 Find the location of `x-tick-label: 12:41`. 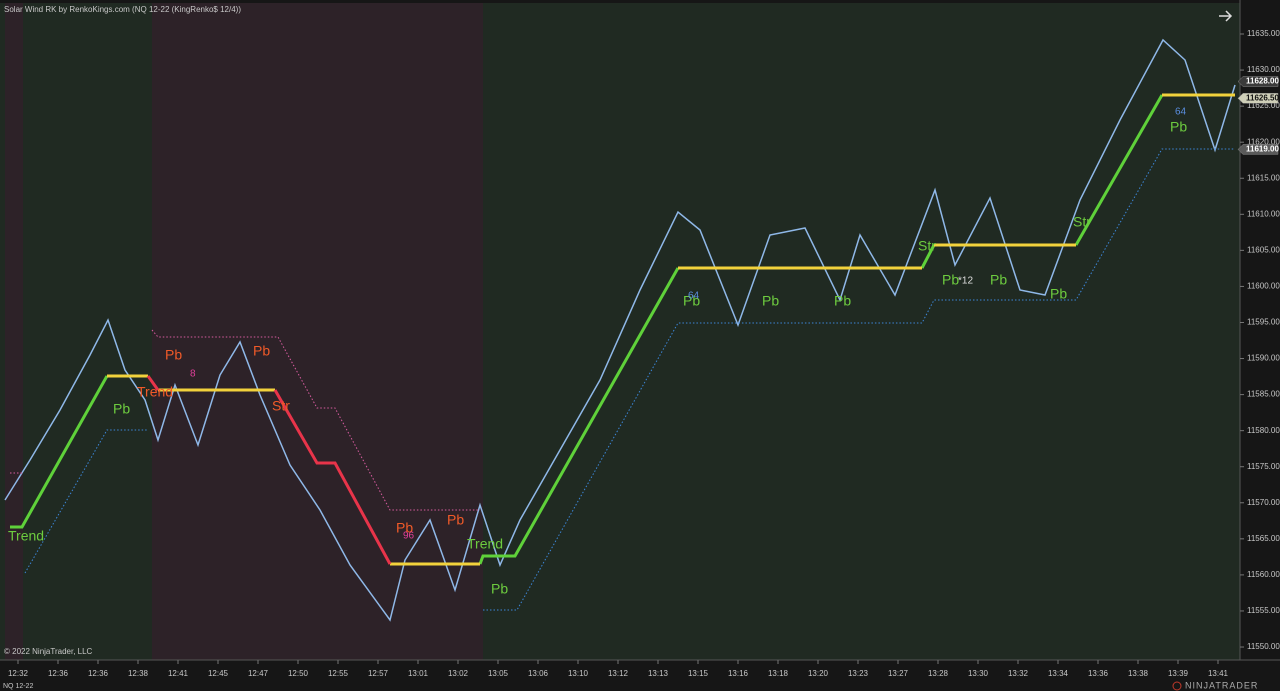

x-tick-label: 12:41 is located at coordinates (178, 673).